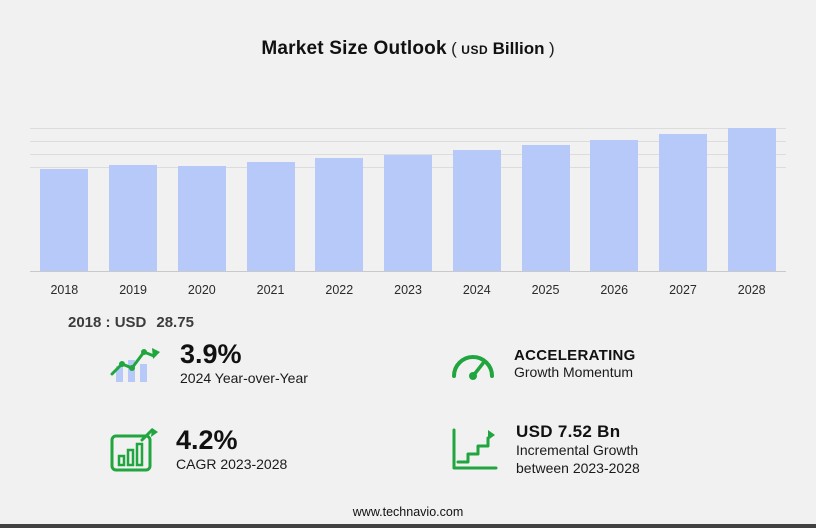 The image size is (816, 528). I want to click on momentum-heading: ACCELERATING, so click(575, 355).